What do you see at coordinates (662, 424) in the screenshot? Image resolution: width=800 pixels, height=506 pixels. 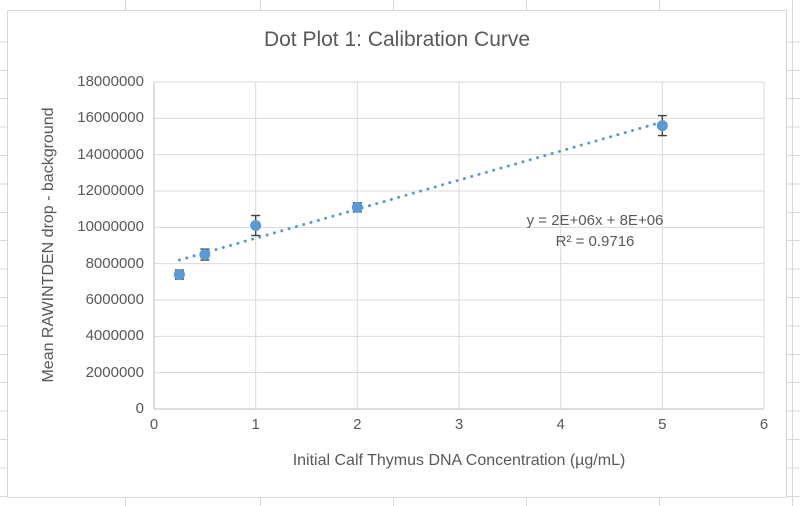 I see `x-tick-label: 5` at bounding box center [662, 424].